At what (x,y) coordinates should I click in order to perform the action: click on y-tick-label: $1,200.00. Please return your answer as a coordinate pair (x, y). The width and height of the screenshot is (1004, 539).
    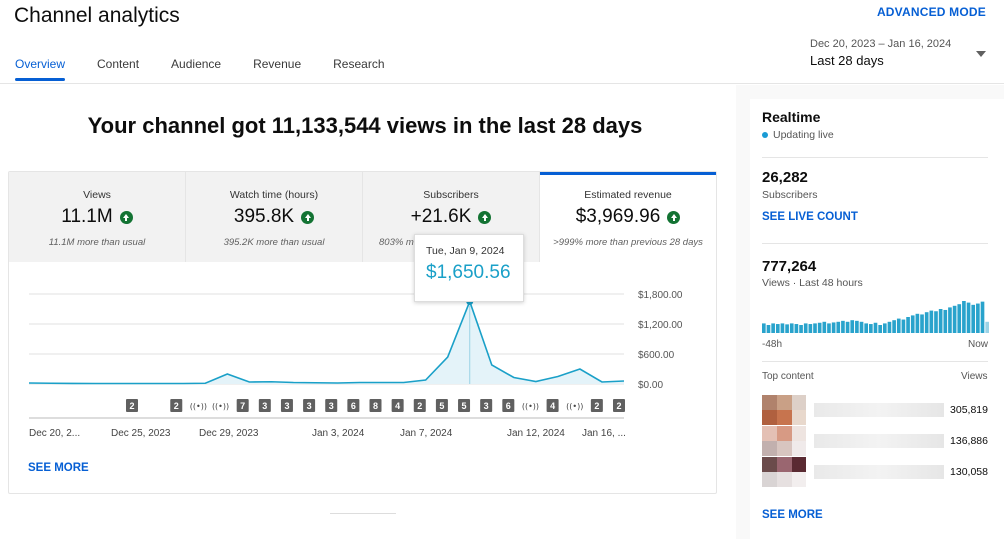
    Looking at the image, I should click on (660, 325).